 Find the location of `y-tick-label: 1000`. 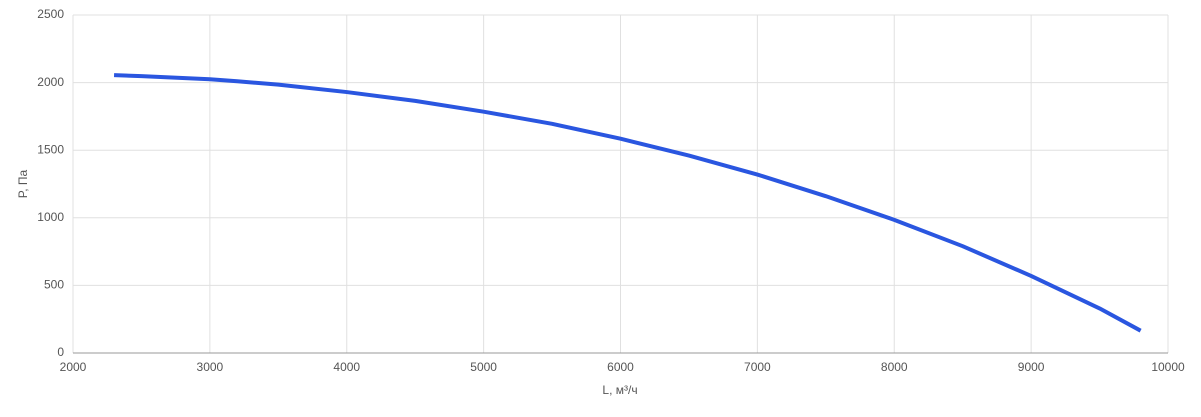

y-tick-label: 1000 is located at coordinates (50, 217).